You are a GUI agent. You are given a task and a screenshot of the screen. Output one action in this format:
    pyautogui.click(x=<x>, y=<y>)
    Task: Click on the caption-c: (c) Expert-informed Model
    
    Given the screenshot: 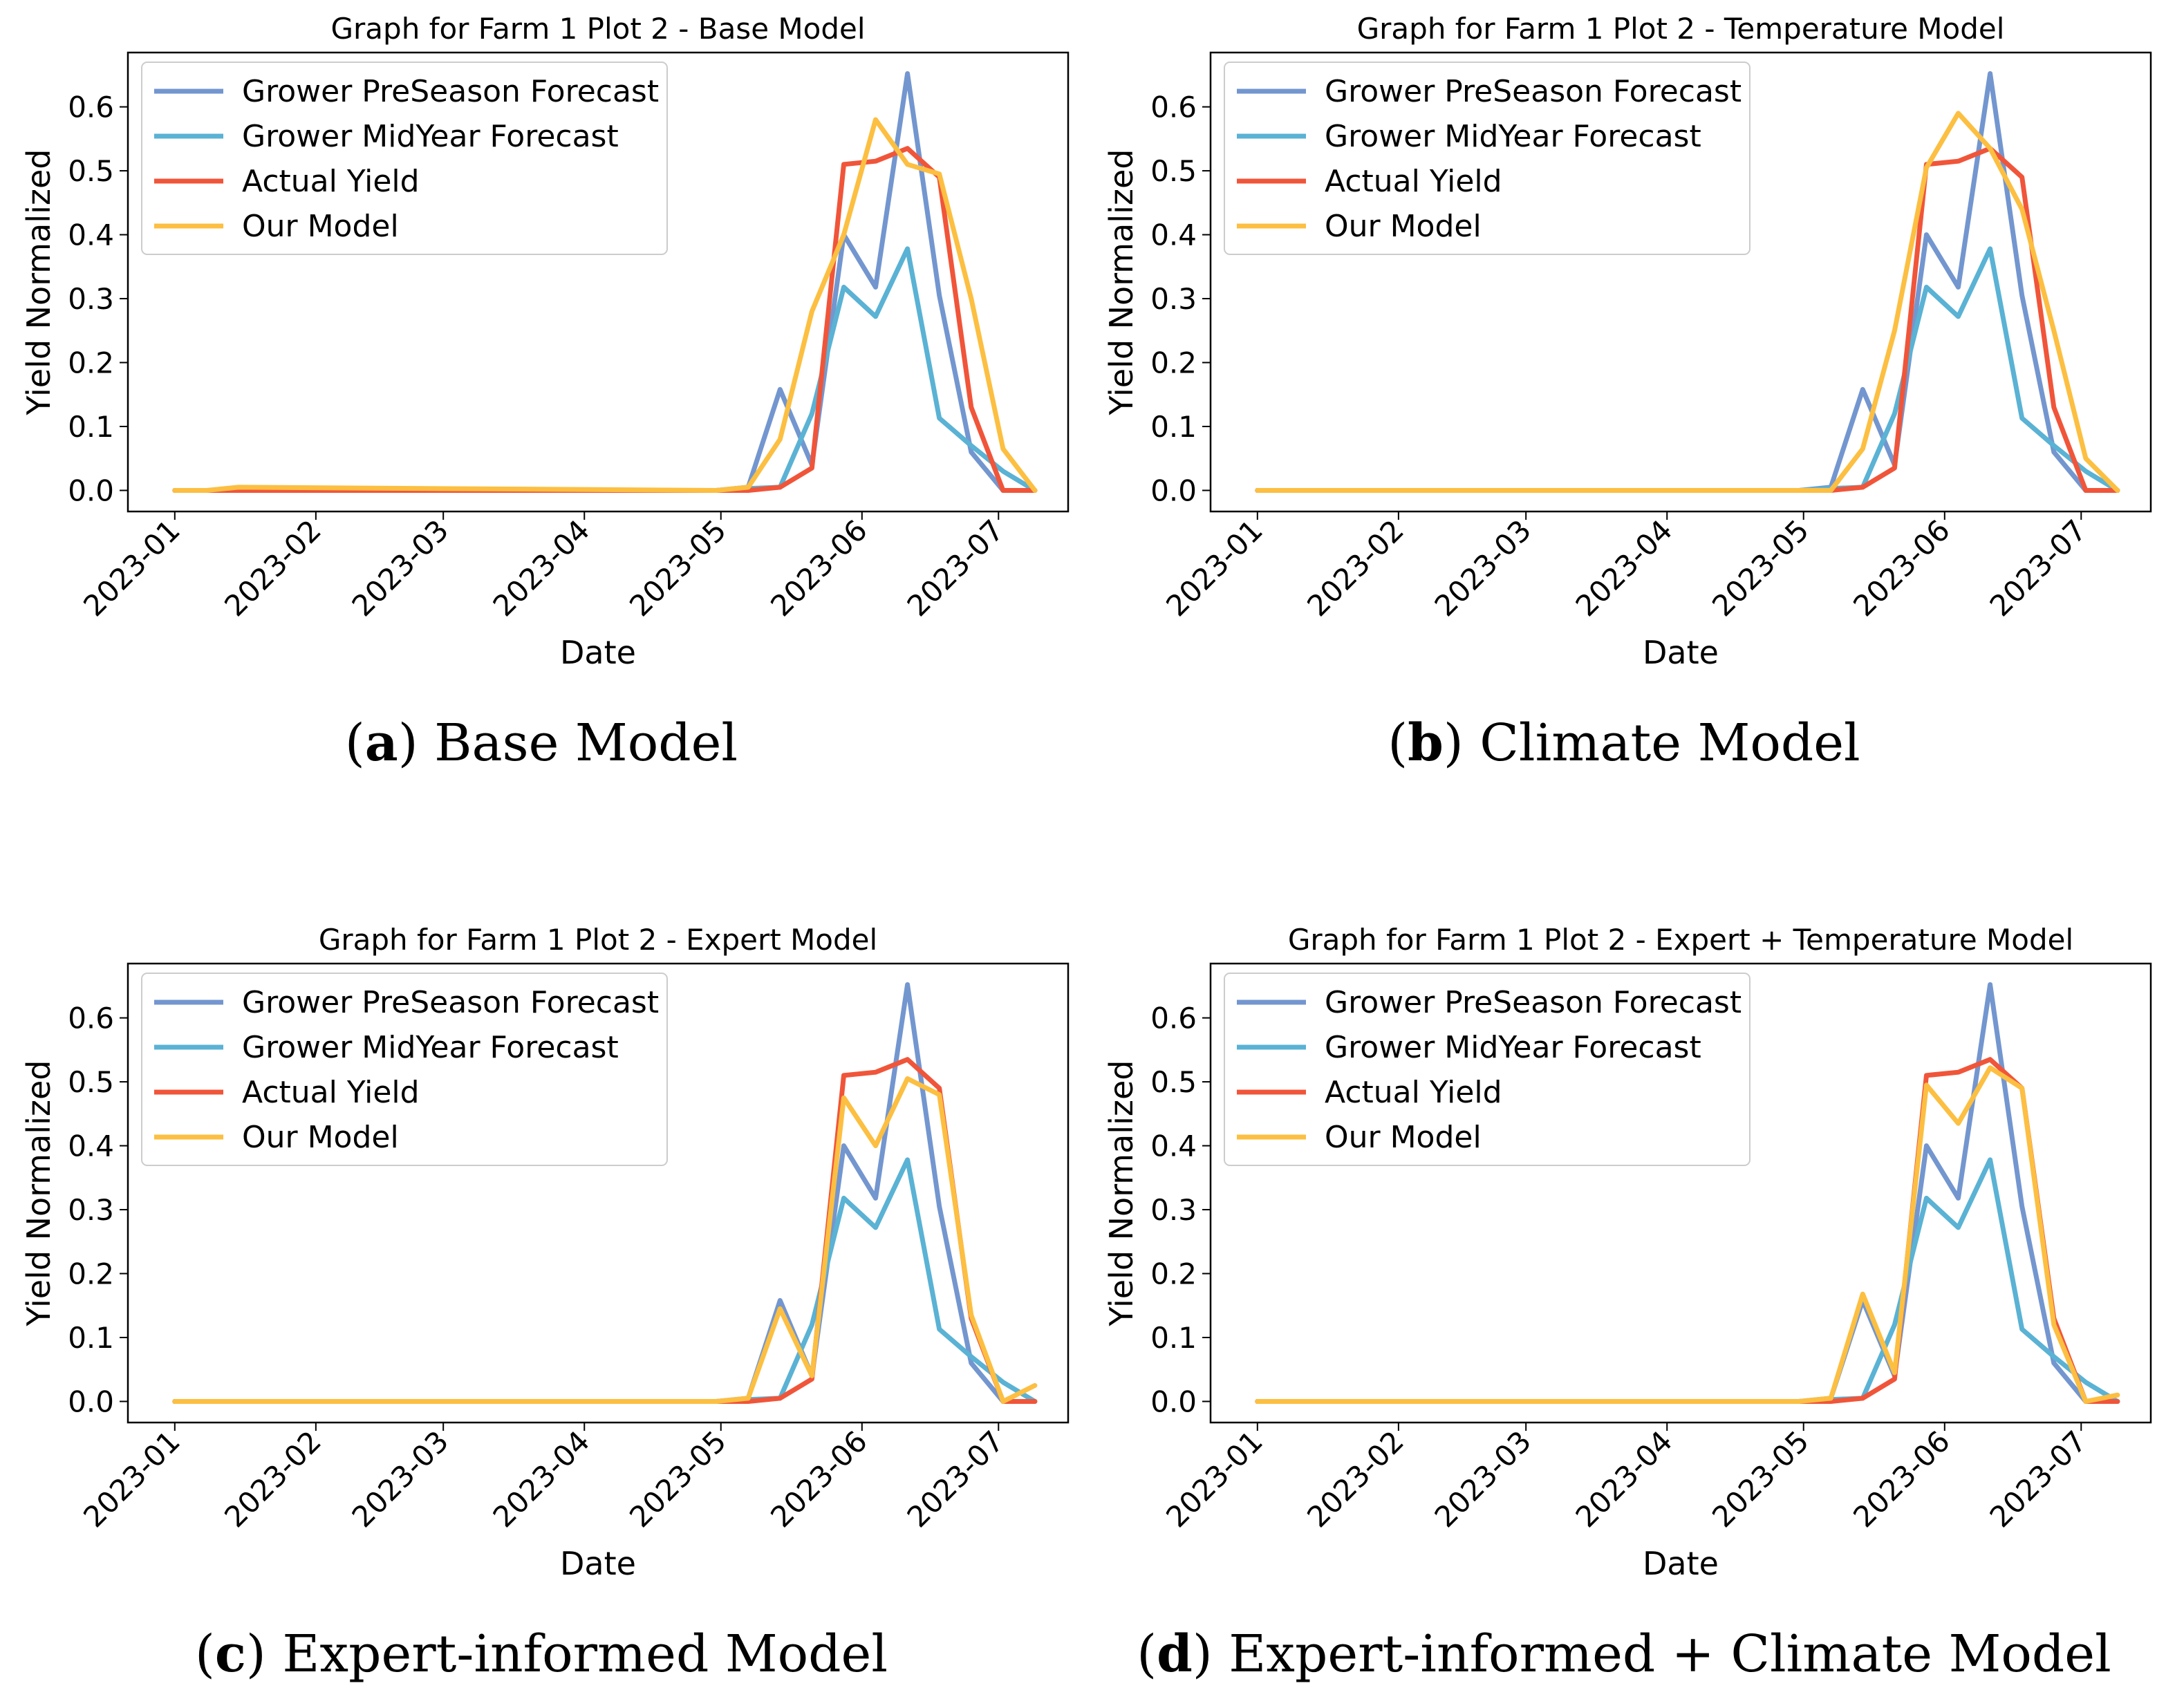 What is the action you would take?
    pyautogui.click(x=541, y=1654)
    